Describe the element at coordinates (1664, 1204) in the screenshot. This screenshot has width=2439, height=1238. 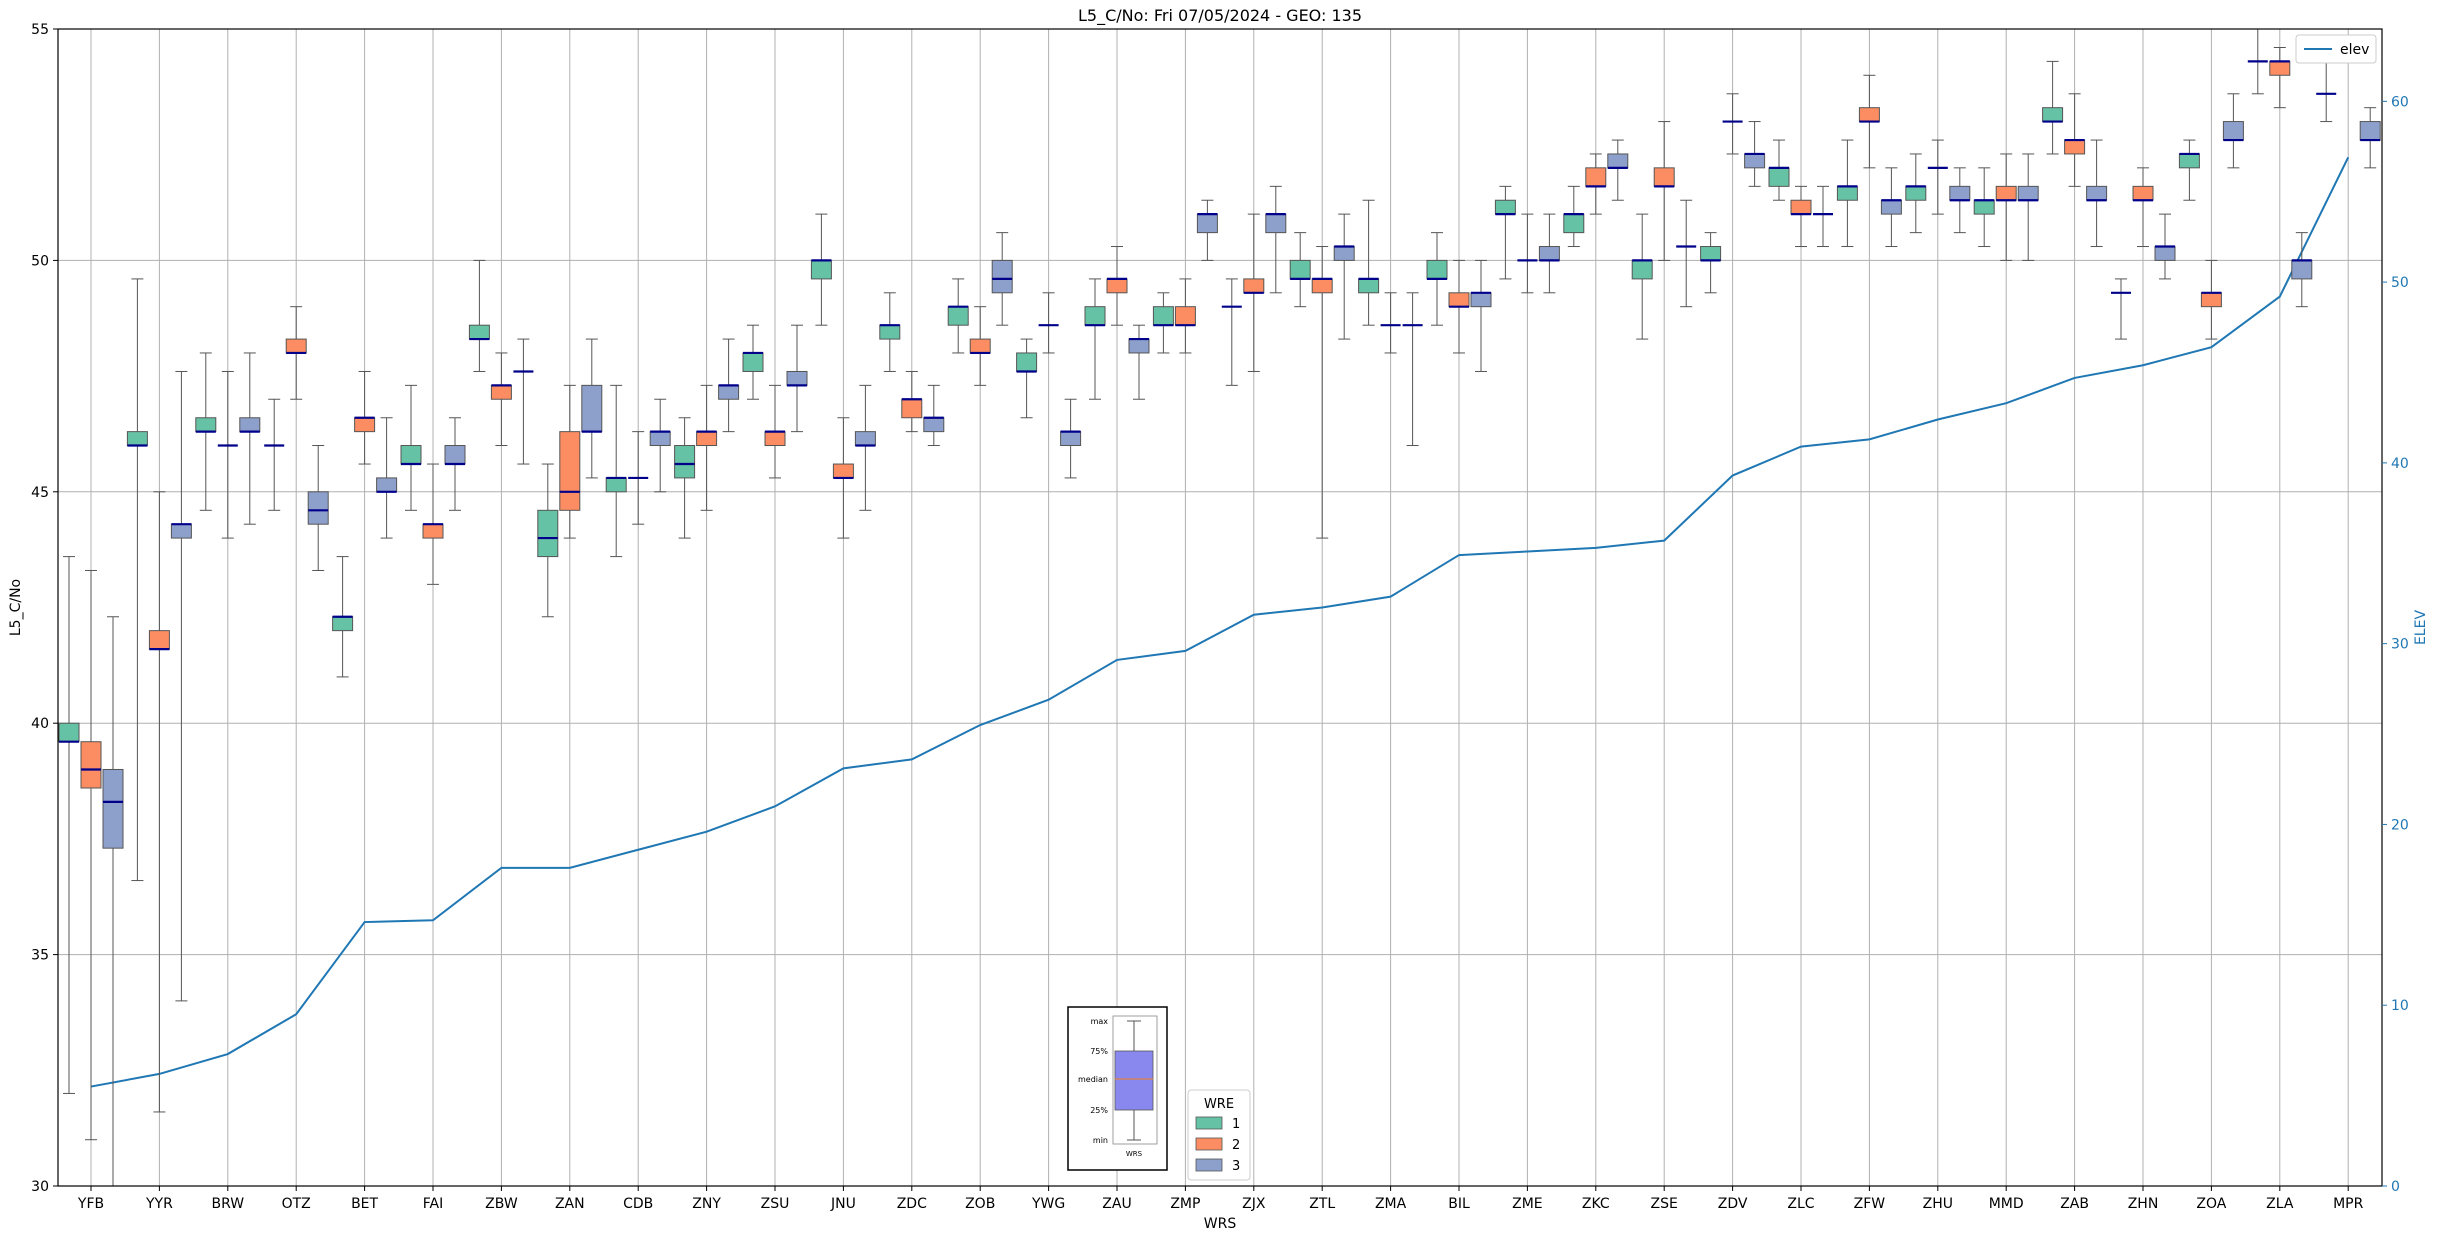
I see `x-tick-label: ZSE` at that location.